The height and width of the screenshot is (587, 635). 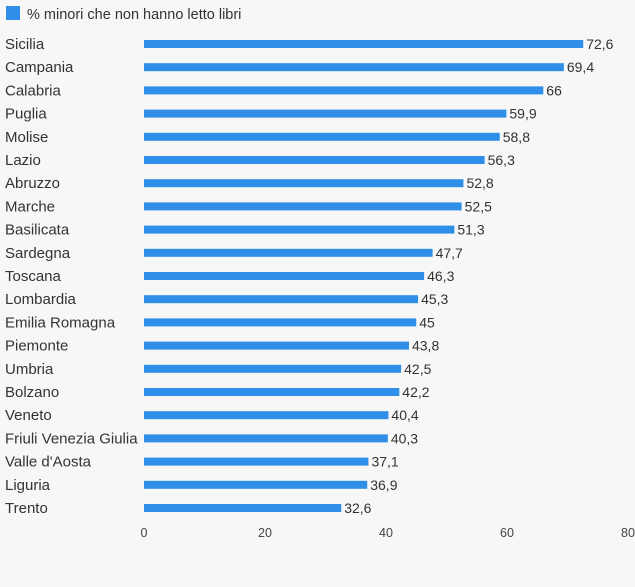 I want to click on value-label: 37,1, so click(x=384, y=462).